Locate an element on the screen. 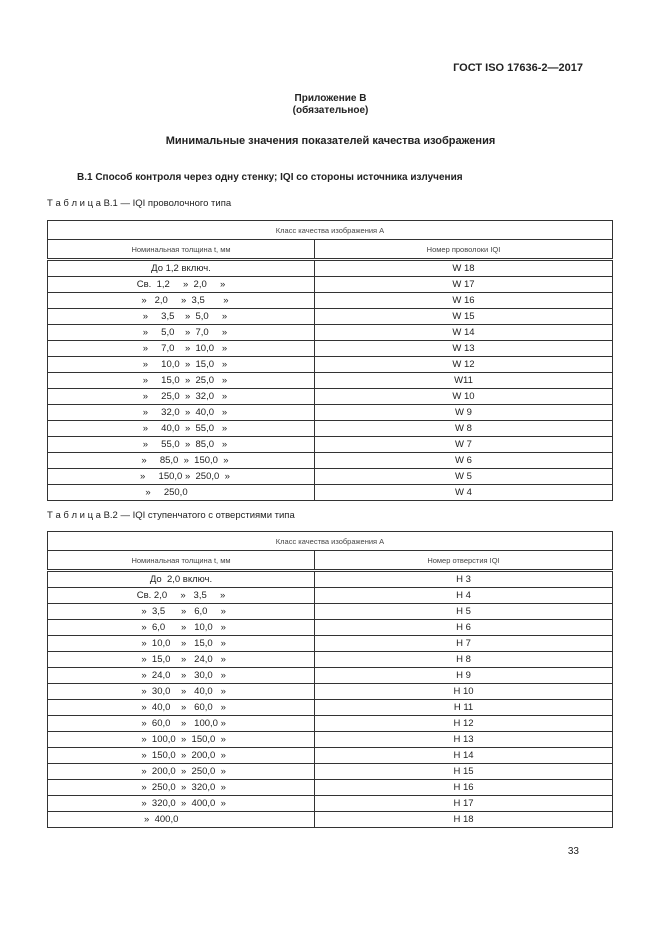 The height and width of the screenshot is (935, 661). number-cell: W 18 is located at coordinates (463, 268).